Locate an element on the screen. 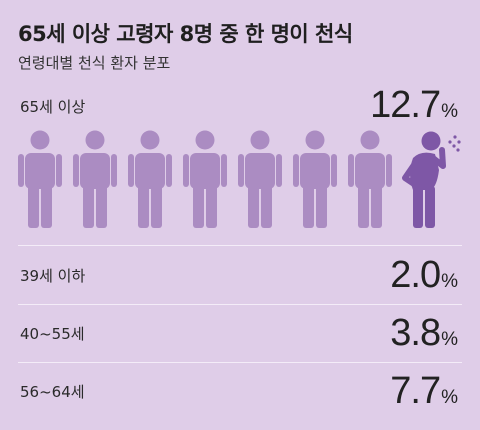 The width and height of the screenshot is (480, 430). row-label-65-plus: 65세 이상 is located at coordinates (52, 106).